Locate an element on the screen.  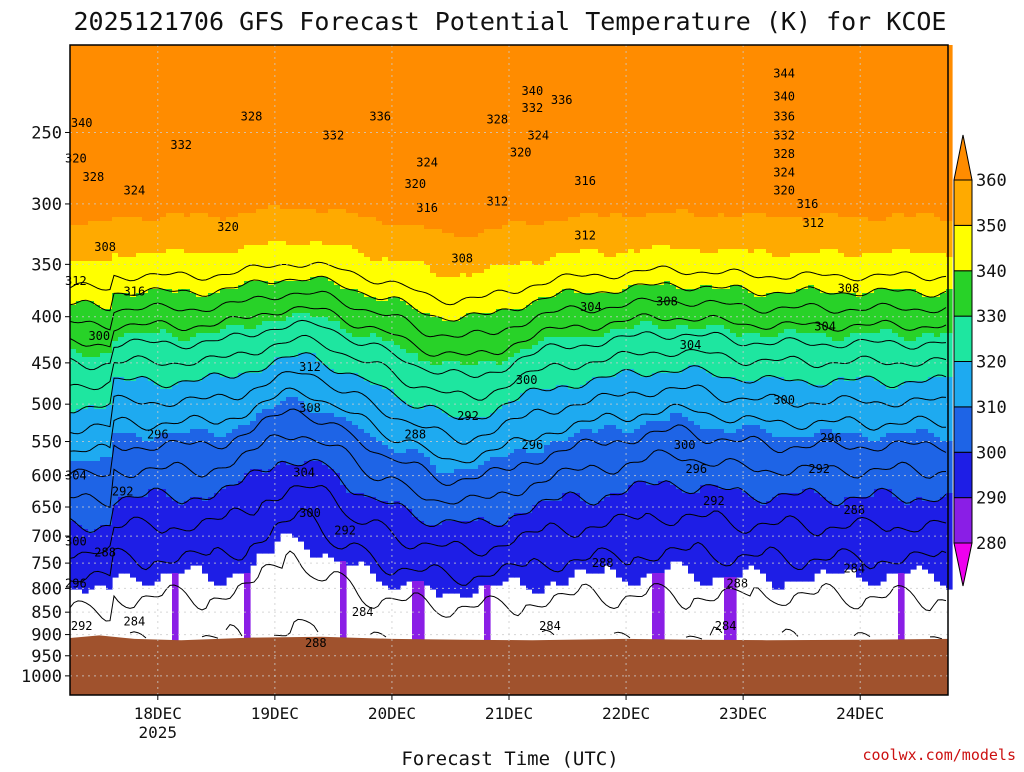
colorbar-label: 280 is located at coordinates (991, 544).